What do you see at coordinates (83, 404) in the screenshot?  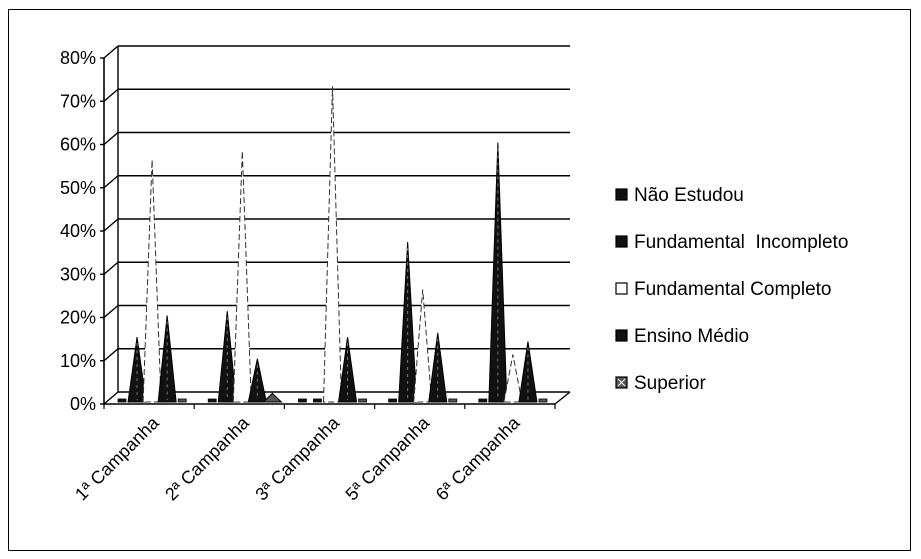 I see `y-tick-label: 0%` at bounding box center [83, 404].